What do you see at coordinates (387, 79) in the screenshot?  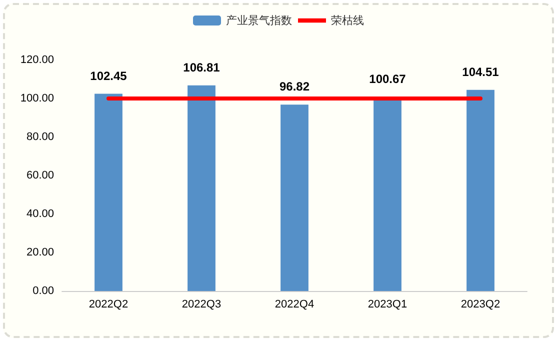 I see `data-label: 100.67` at bounding box center [387, 79].